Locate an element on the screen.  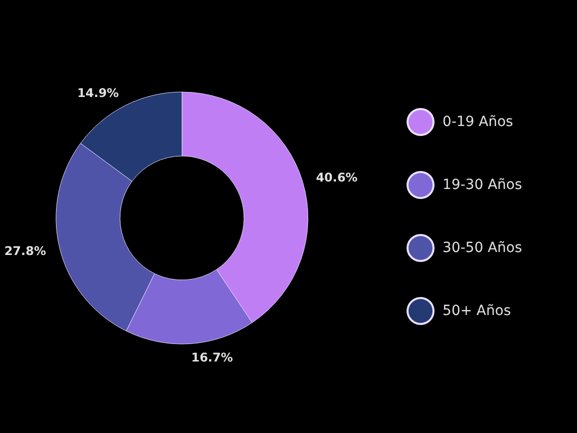
data-label: 16.7% is located at coordinates (212, 357).